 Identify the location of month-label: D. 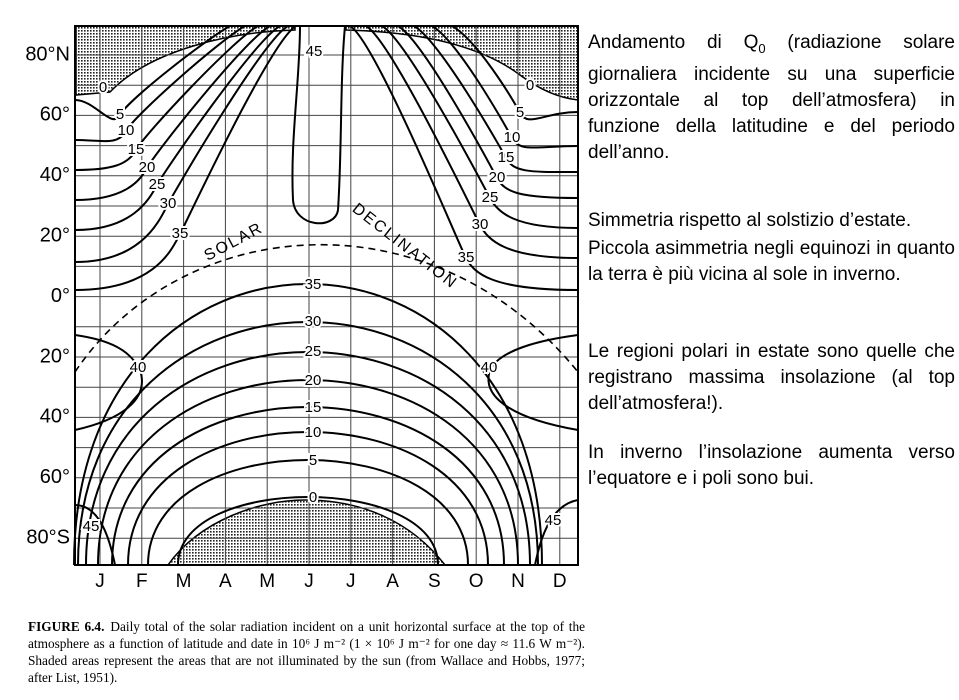
(560, 581).